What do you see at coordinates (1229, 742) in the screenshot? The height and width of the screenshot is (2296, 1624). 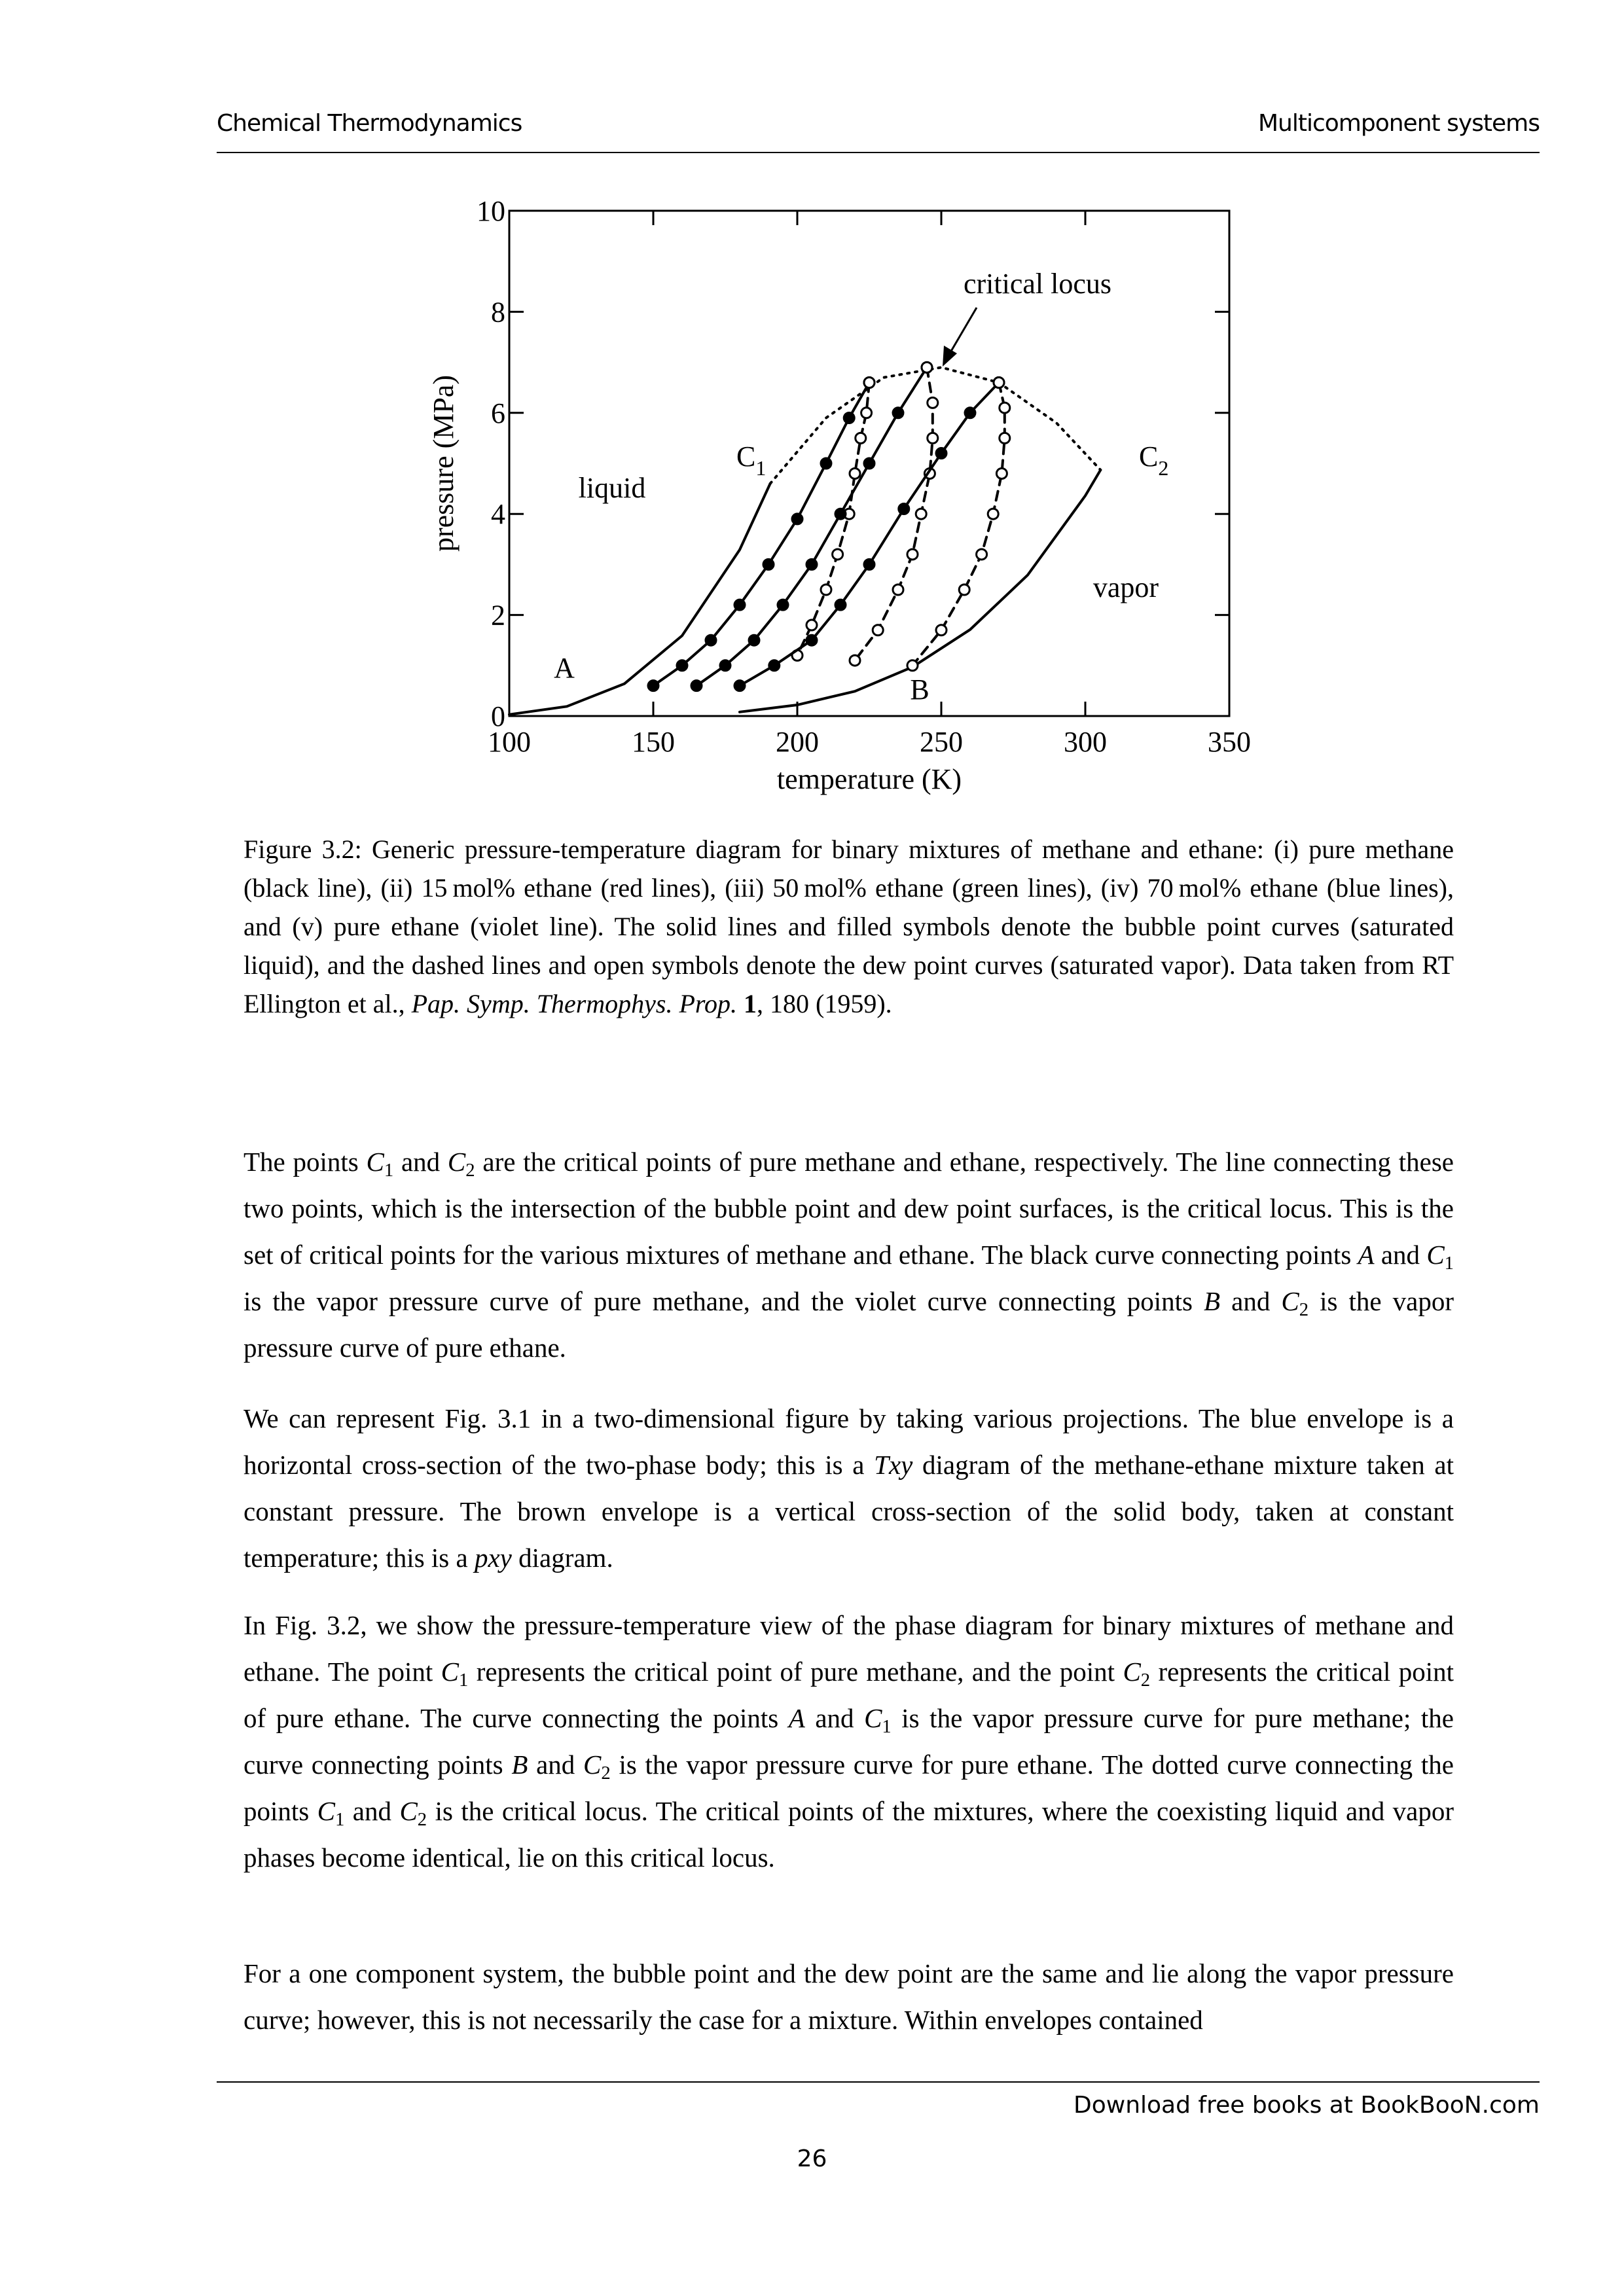 I see `x-tick-label: 350` at bounding box center [1229, 742].